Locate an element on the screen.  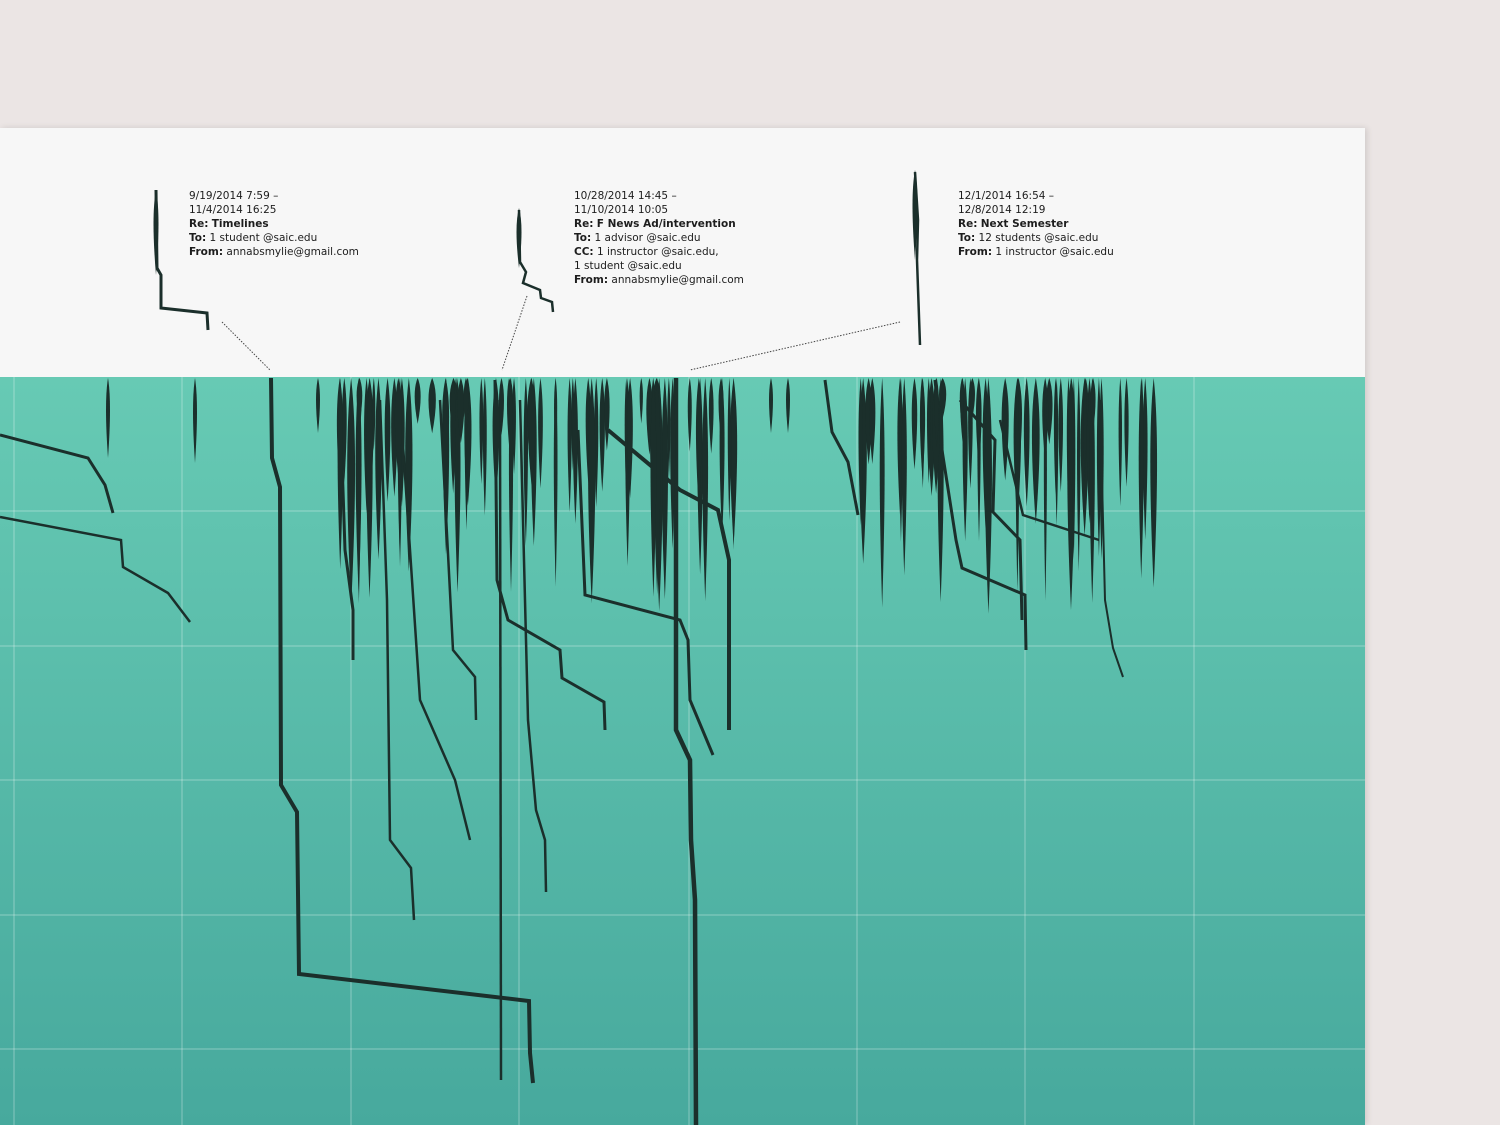
line-value: annabsmylie@gmail.com is located at coordinates (292, 252).